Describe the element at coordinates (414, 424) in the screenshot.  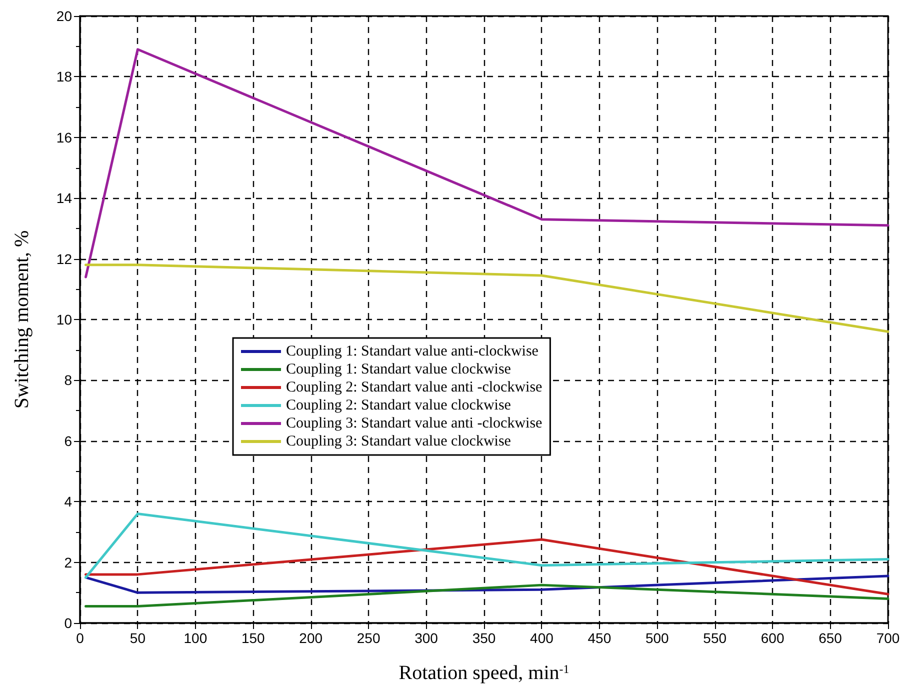
I see `legend-label: Coupling 3: Standart value anti -clockwise` at that location.